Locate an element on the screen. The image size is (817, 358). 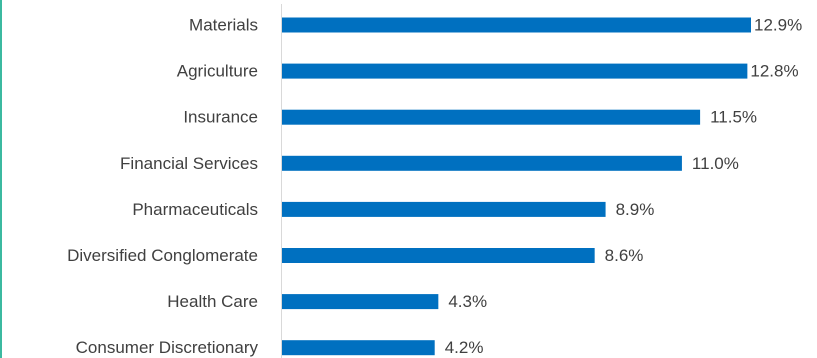
data-label: 11.5% is located at coordinates (733, 117).